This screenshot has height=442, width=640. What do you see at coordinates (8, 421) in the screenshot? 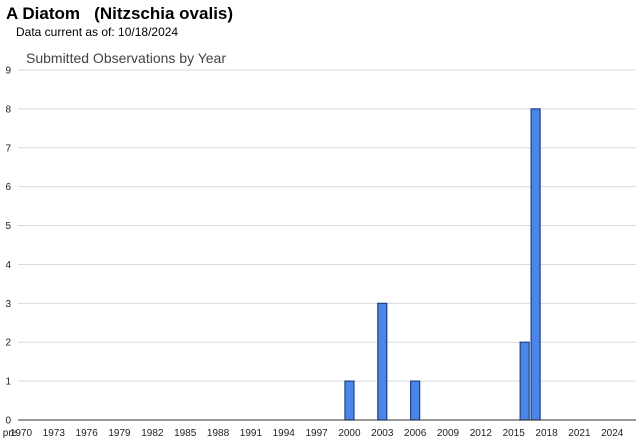
I see `y-tick-label: 0` at bounding box center [8, 421].